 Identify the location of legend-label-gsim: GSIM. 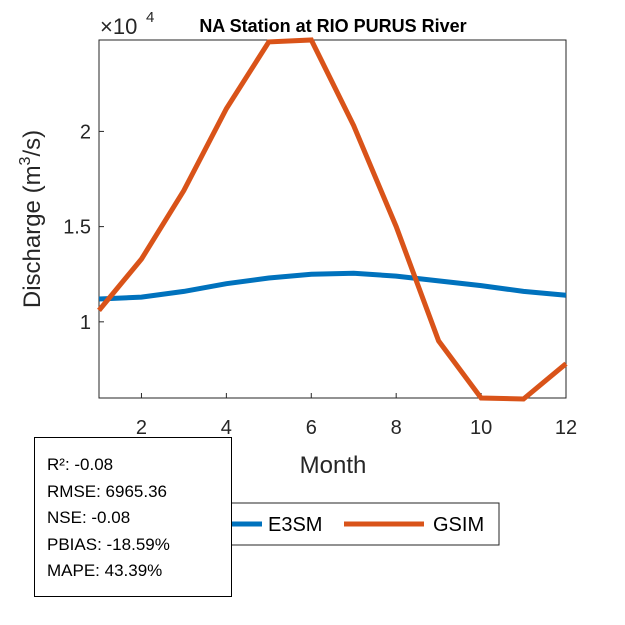
(458, 525).